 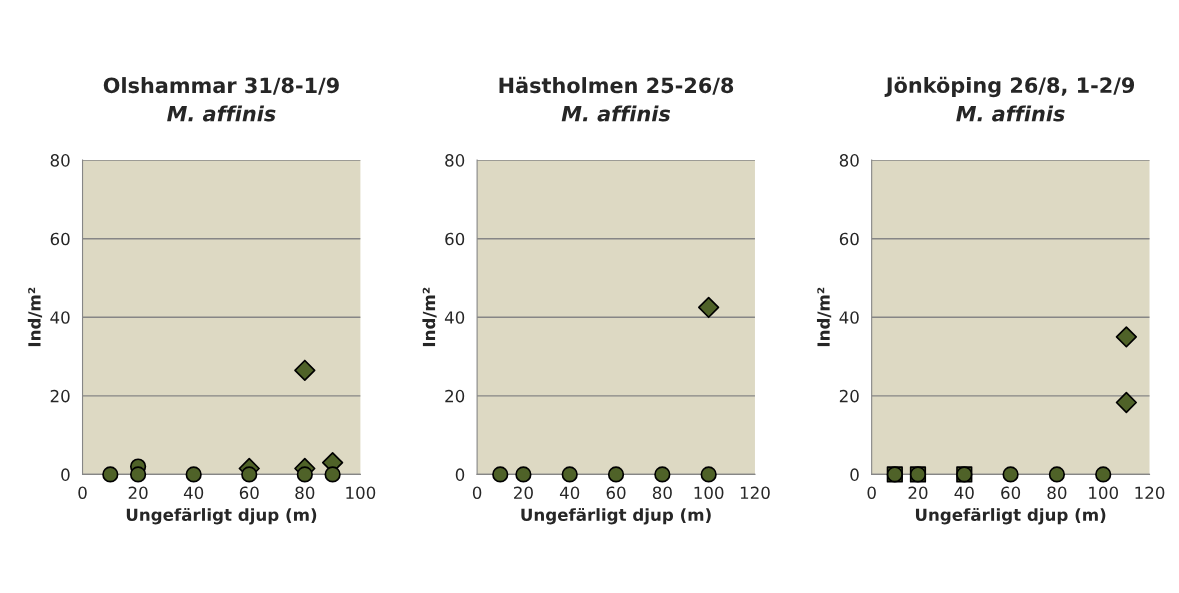 I want to click on chart-title: Jönköping 26/8, 1-2/9, so click(x=1009, y=87).